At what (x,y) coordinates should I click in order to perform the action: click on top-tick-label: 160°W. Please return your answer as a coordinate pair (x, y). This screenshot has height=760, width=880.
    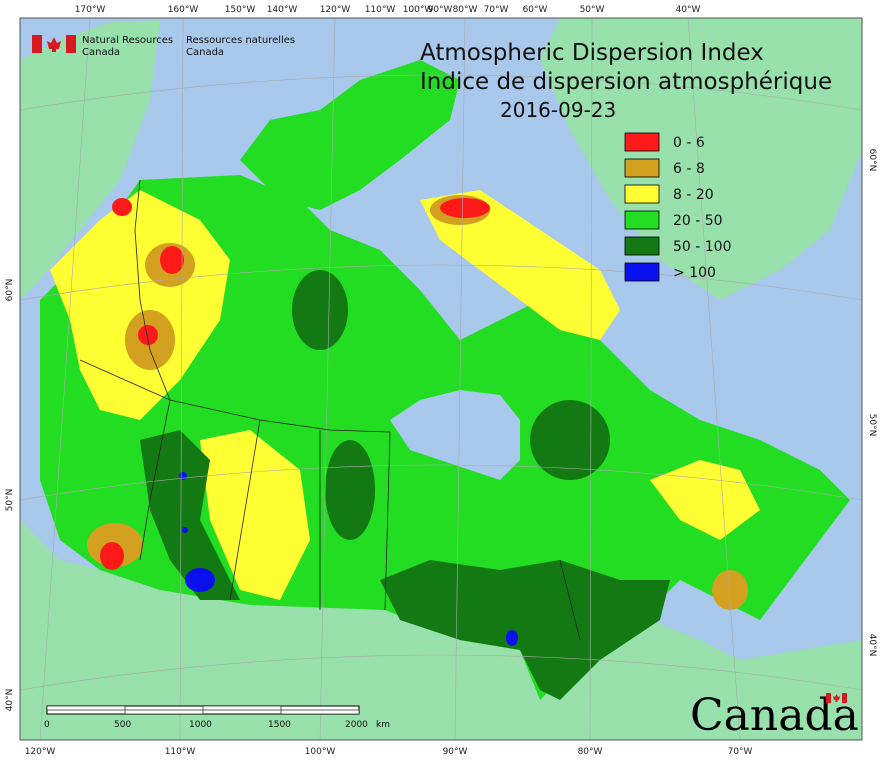
    Looking at the image, I should click on (183, 10).